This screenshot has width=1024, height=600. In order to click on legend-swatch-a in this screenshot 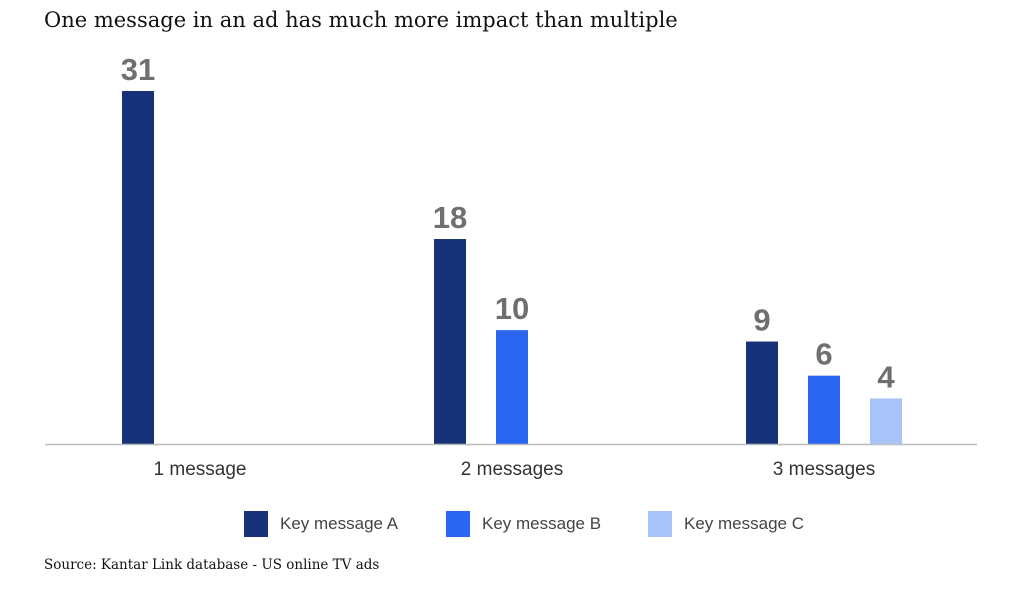, I will do `click(256, 524)`.